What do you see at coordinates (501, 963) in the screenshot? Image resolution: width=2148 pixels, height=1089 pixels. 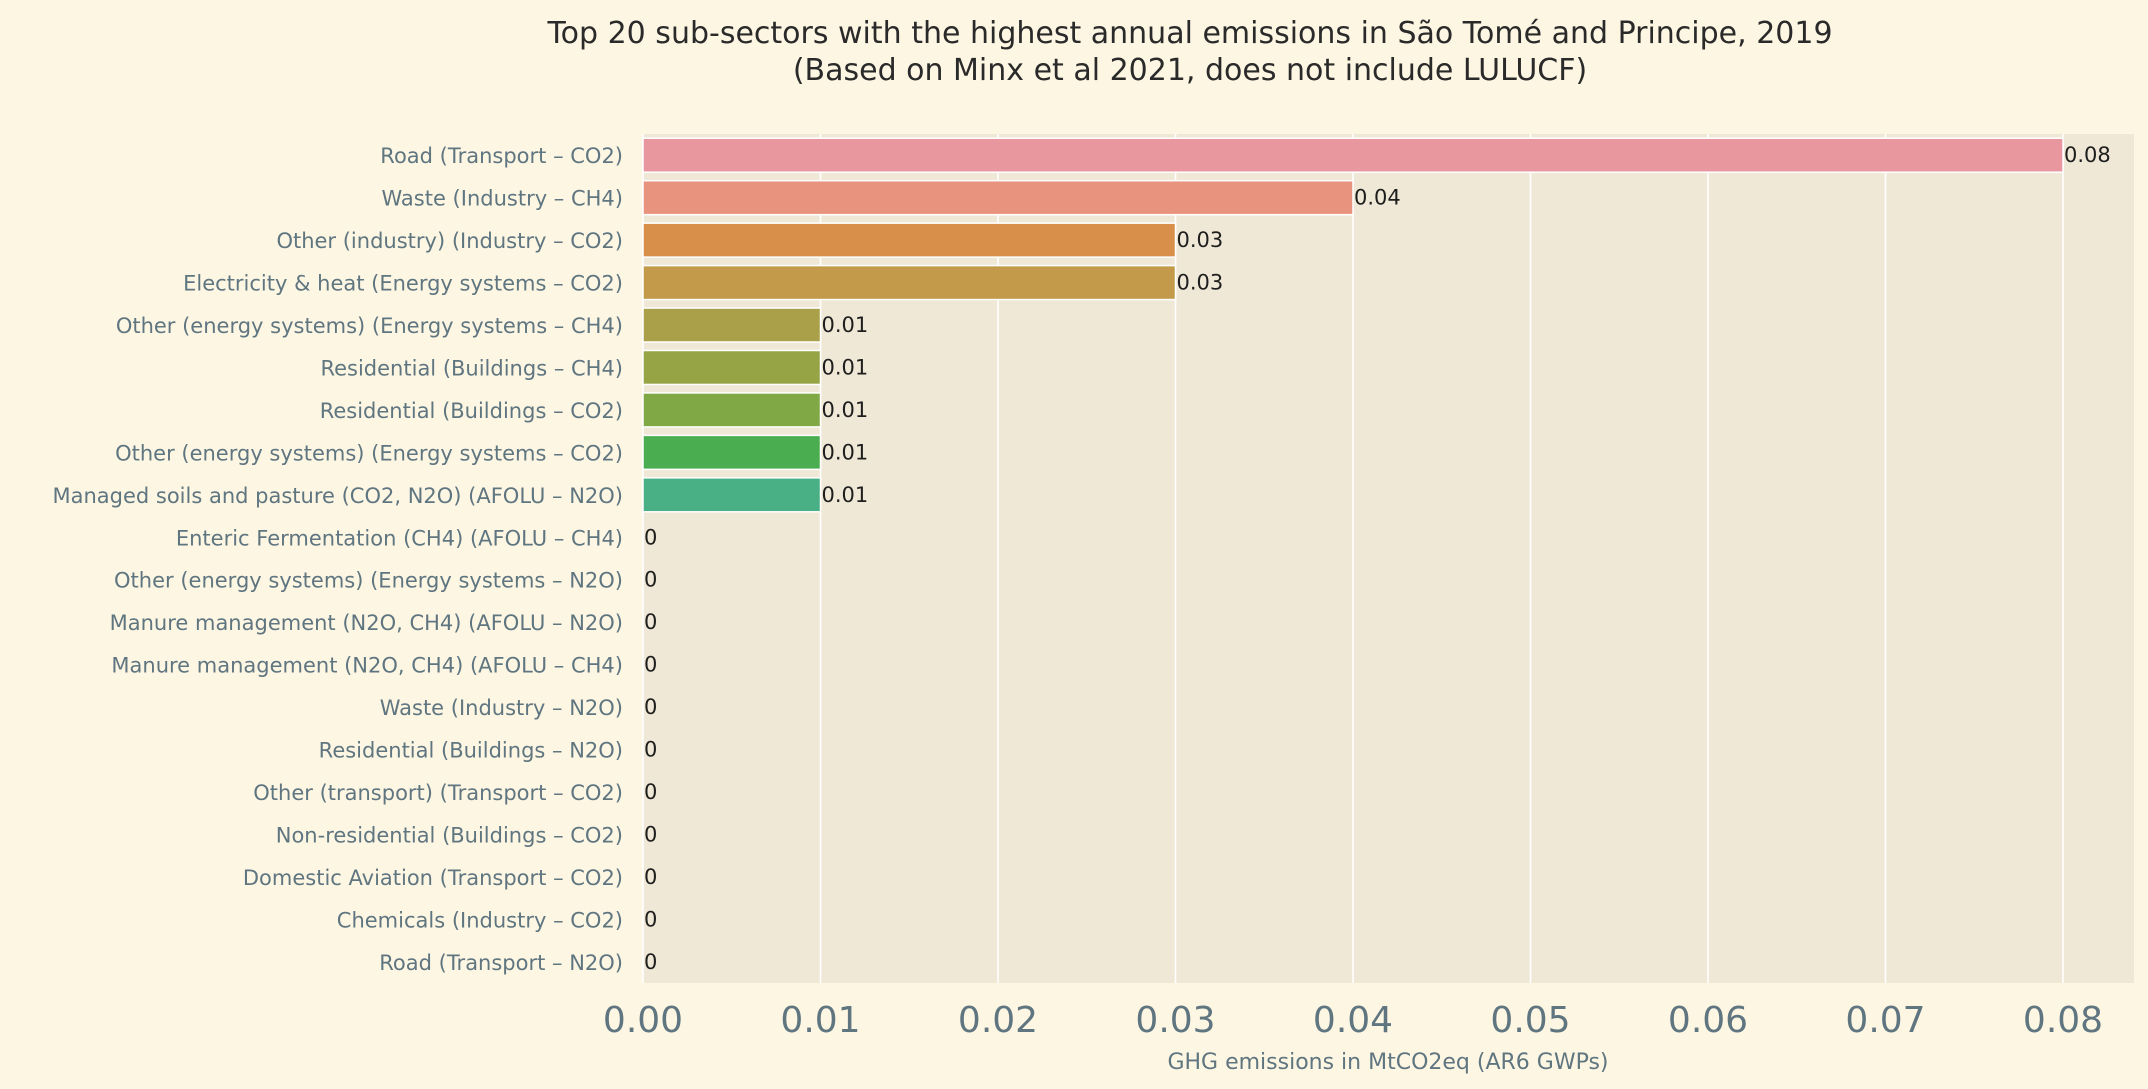 I see `category-label: Road (Transport – N2O)` at bounding box center [501, 963].